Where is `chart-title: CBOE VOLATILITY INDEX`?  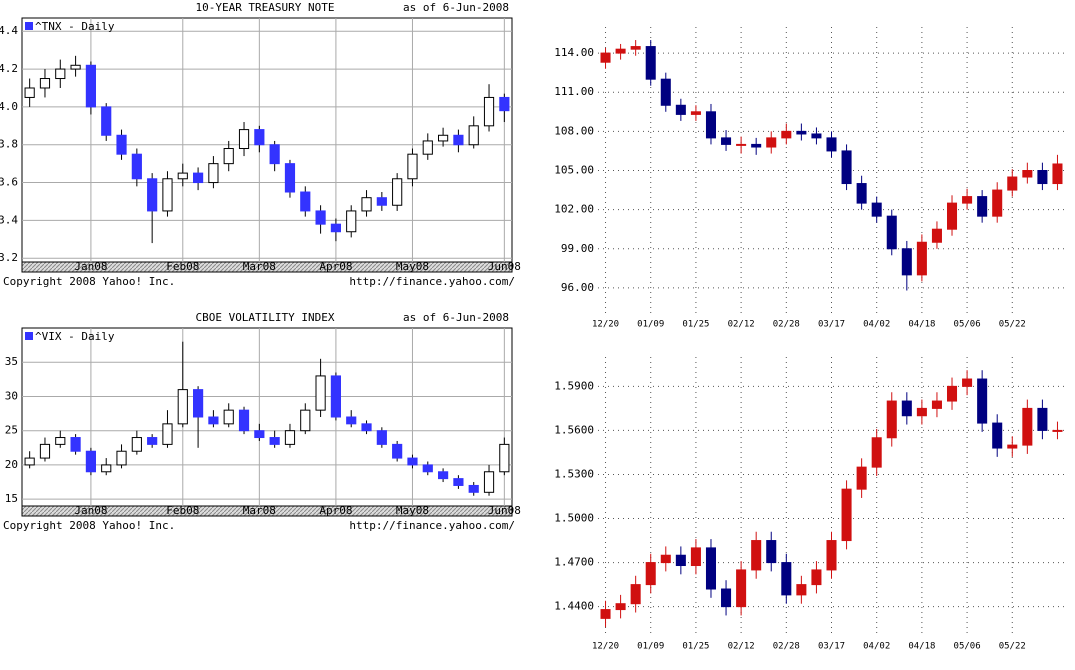 chart-title: CBOE VOLATILITY INDEX is located at coordinates (264, 317).